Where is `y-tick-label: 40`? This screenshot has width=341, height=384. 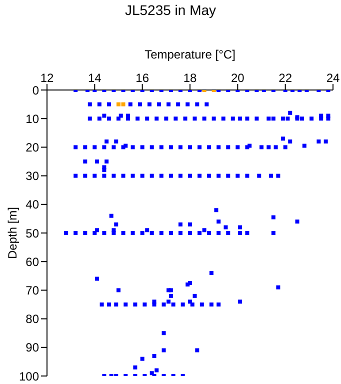
y-tick-label: 40 is located at coordinates (33, 205).